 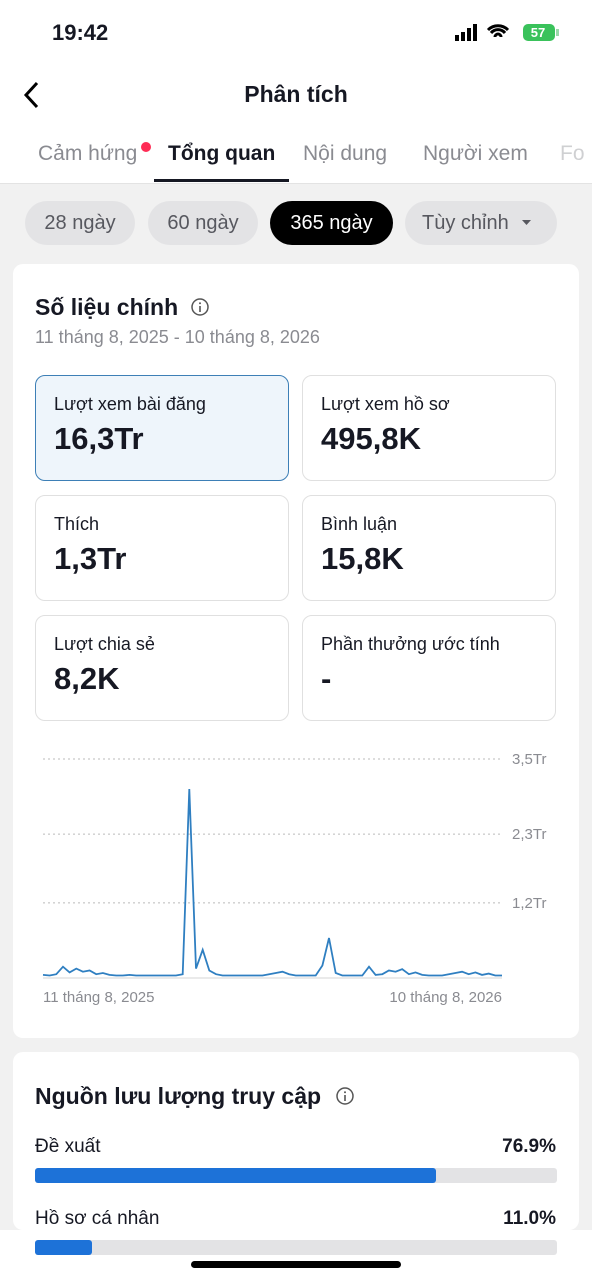 What do you see at coordinates (88, 153) in the screenshot?
I see `tab: Cảm hứng` at bounding box center [88, 153].